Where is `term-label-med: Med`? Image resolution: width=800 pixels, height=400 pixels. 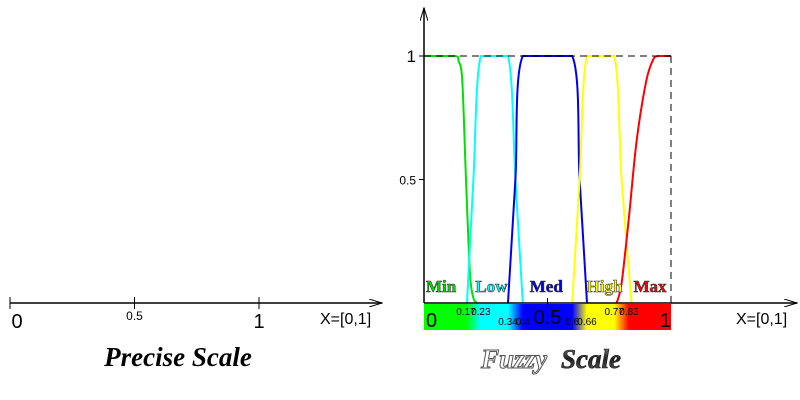
term-label-med: Med is located at coordinates (547, 286).